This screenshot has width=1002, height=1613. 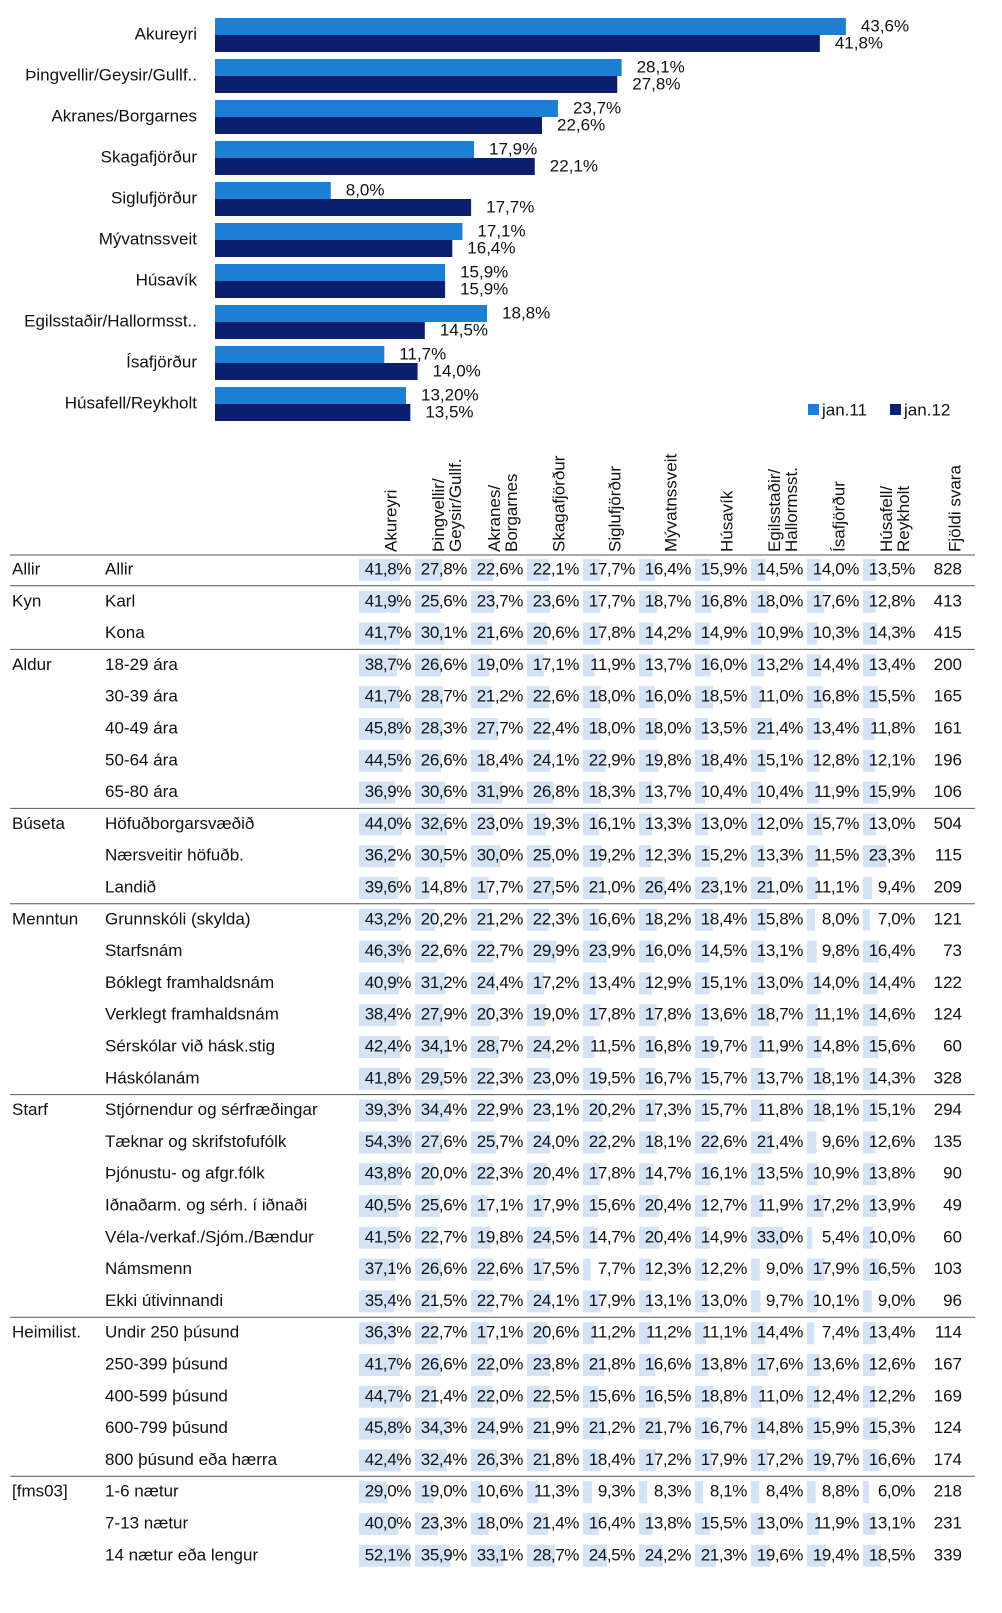 What do you see at coordinates (948, 791) in the screenshot?
I see `count: 106` at bounding box center [948, 791].